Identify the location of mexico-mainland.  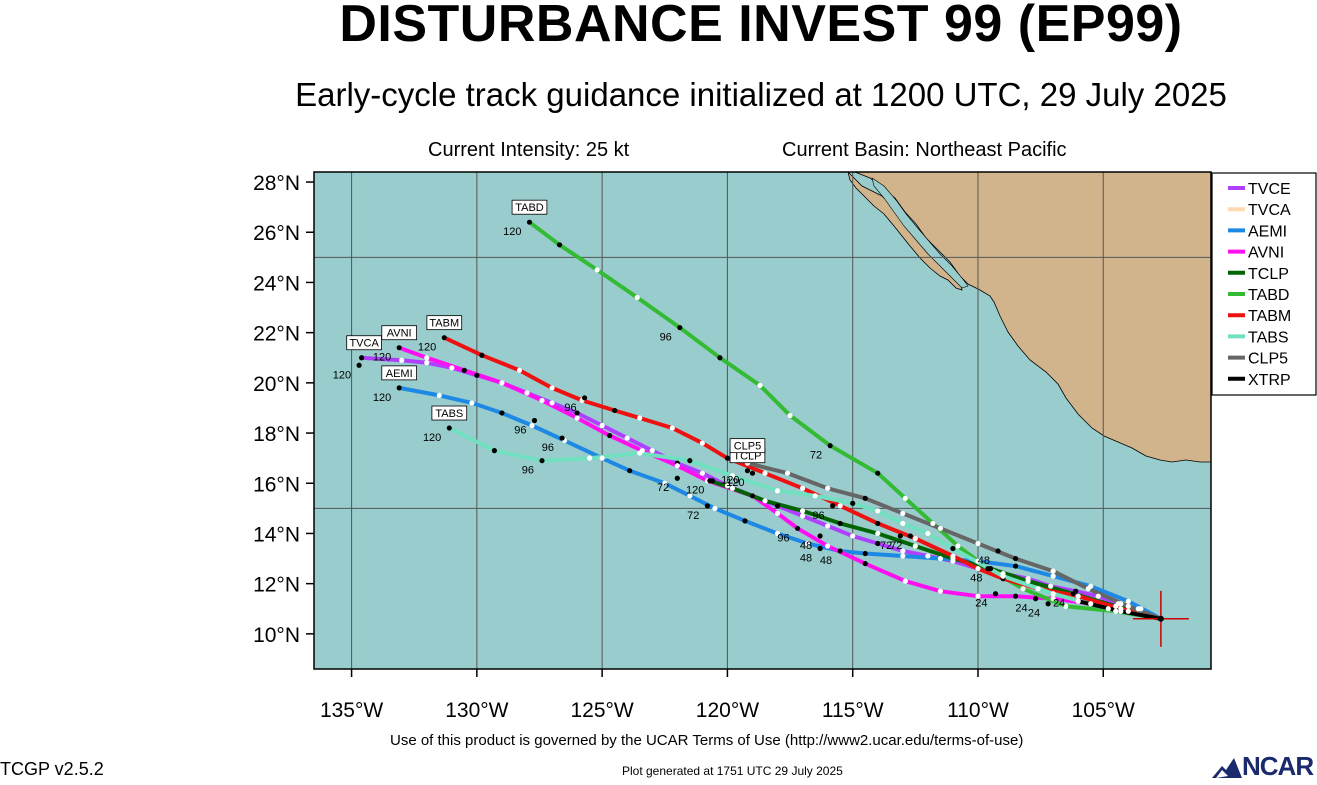
(1032, 317).